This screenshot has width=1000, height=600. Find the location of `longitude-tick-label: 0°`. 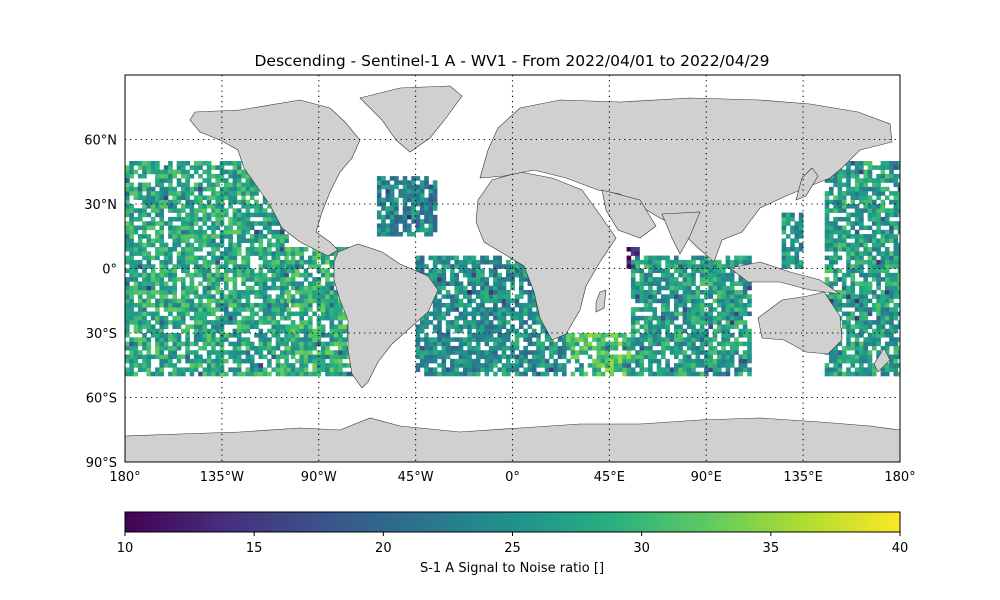

longitude-tick-label: 0° is located at coordinates (512, 477).